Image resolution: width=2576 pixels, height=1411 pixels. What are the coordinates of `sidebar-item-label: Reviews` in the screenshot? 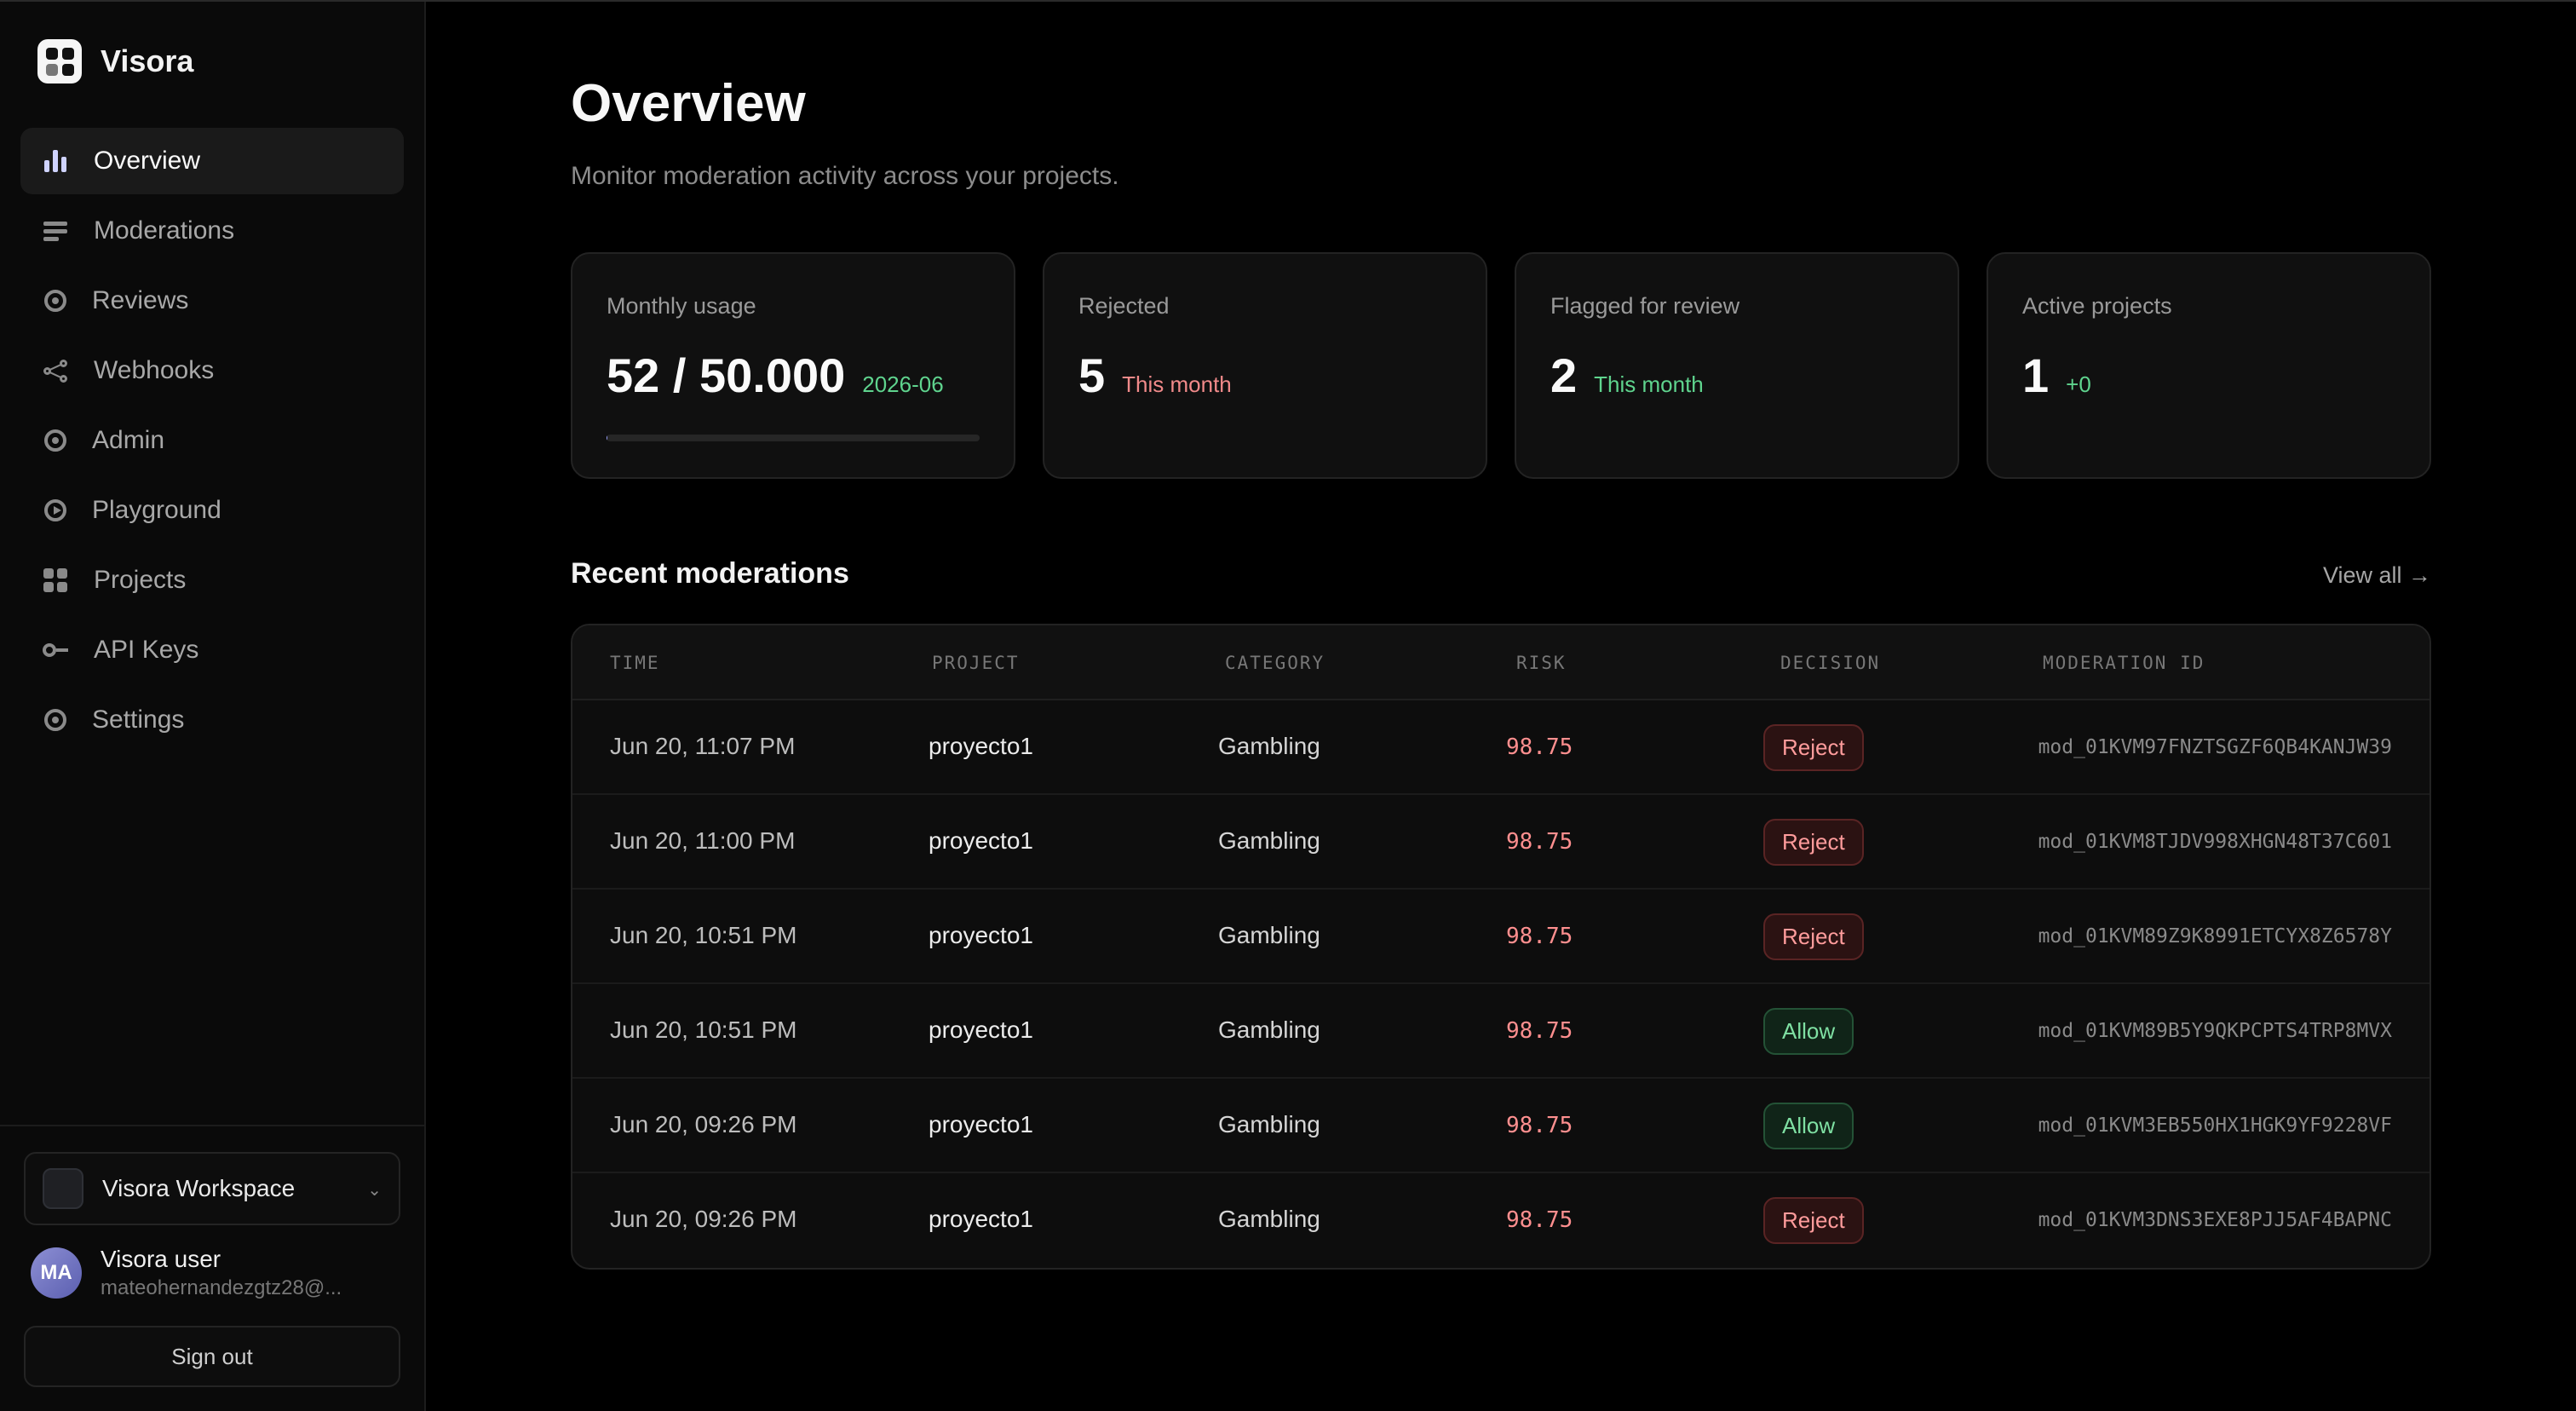 It's located at (140, 300).